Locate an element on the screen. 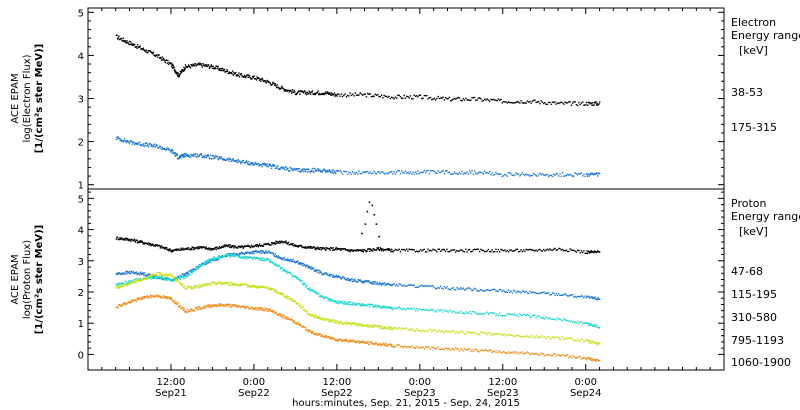 This screenshot has height=410, width=800. y-axis-label: log(Proton Flux) is located at coordinates (27, 279).